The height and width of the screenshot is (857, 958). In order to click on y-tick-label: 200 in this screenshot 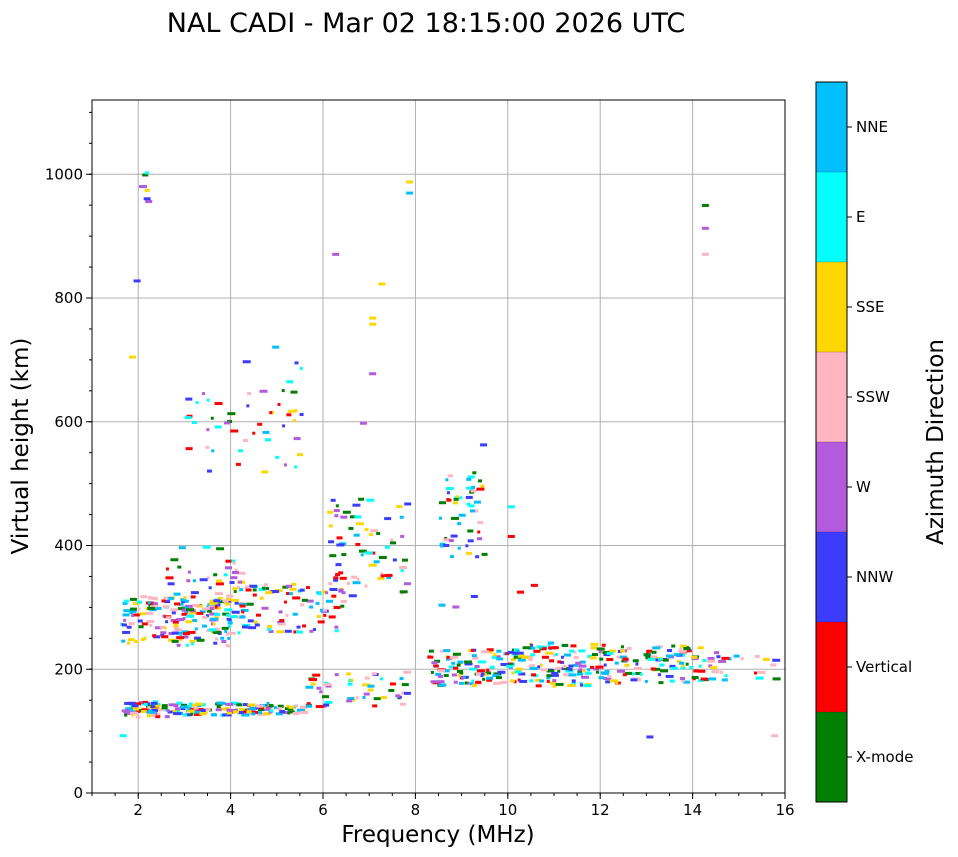, I will do `click(68, 669)`.